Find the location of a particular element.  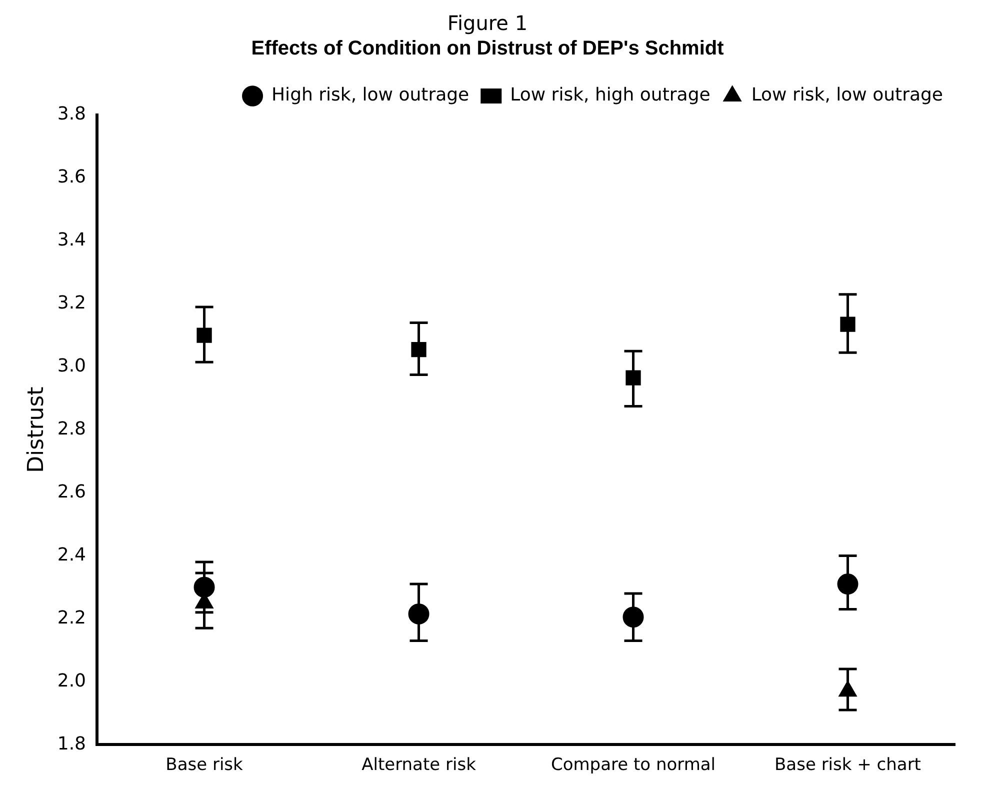

y-tick-label: 2.8 is located at coordinates (71, 429).